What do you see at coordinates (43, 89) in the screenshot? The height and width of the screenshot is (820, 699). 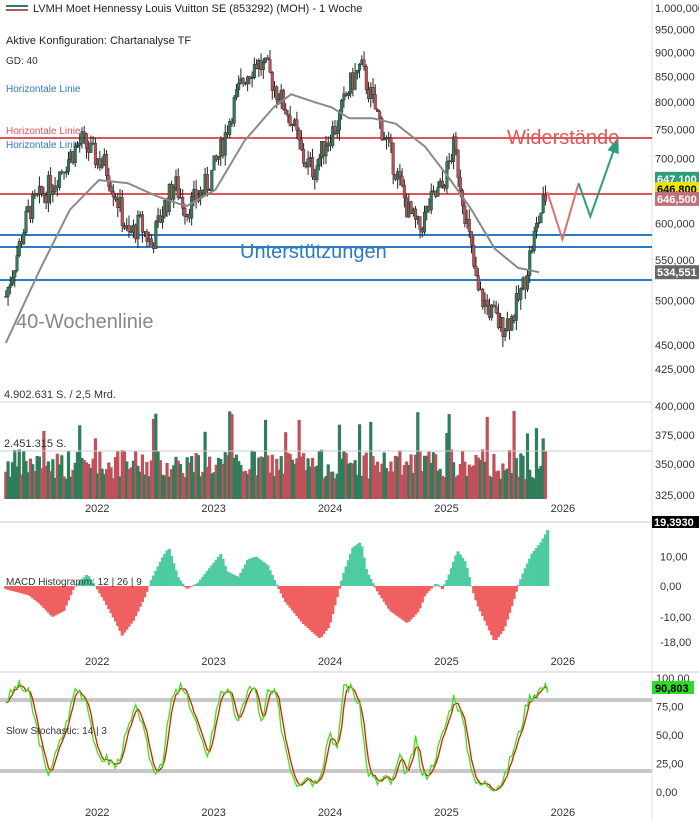 I see `hline-label-1: Horizontale Linie` at bounding box center [43, 89].